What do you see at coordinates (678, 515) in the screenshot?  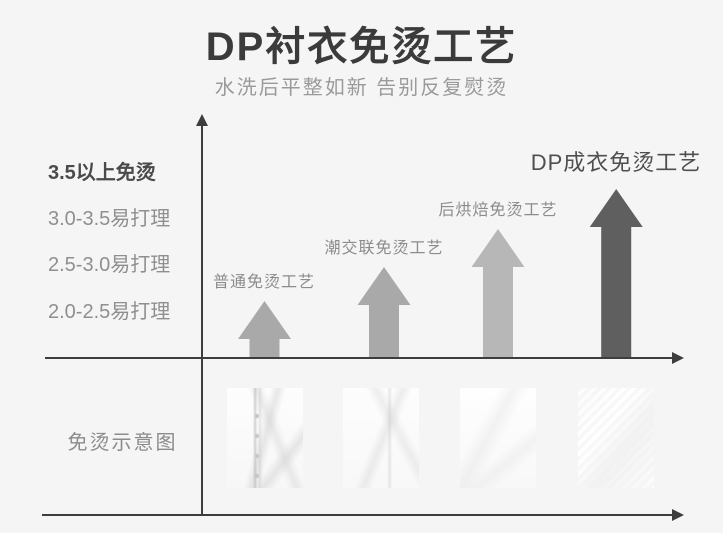 I see `bottom-axis-arrowhead-icon` at bounding box center [678, 515].